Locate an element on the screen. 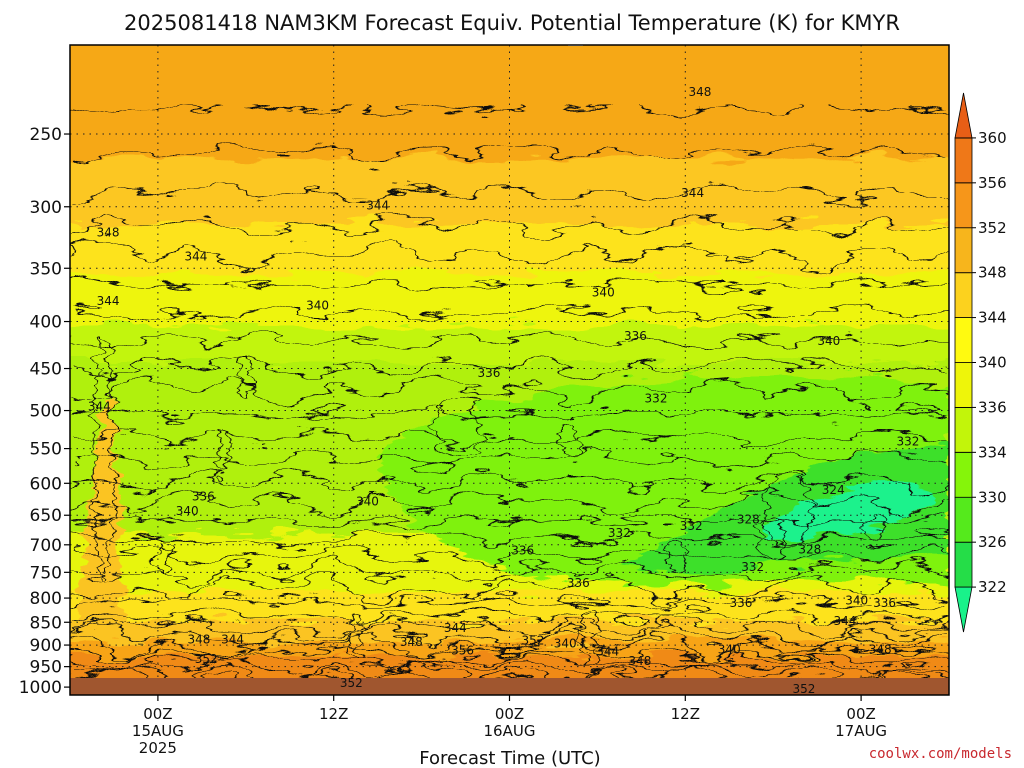  x-tick-label: 00Z is located at coordinates (509, 714).